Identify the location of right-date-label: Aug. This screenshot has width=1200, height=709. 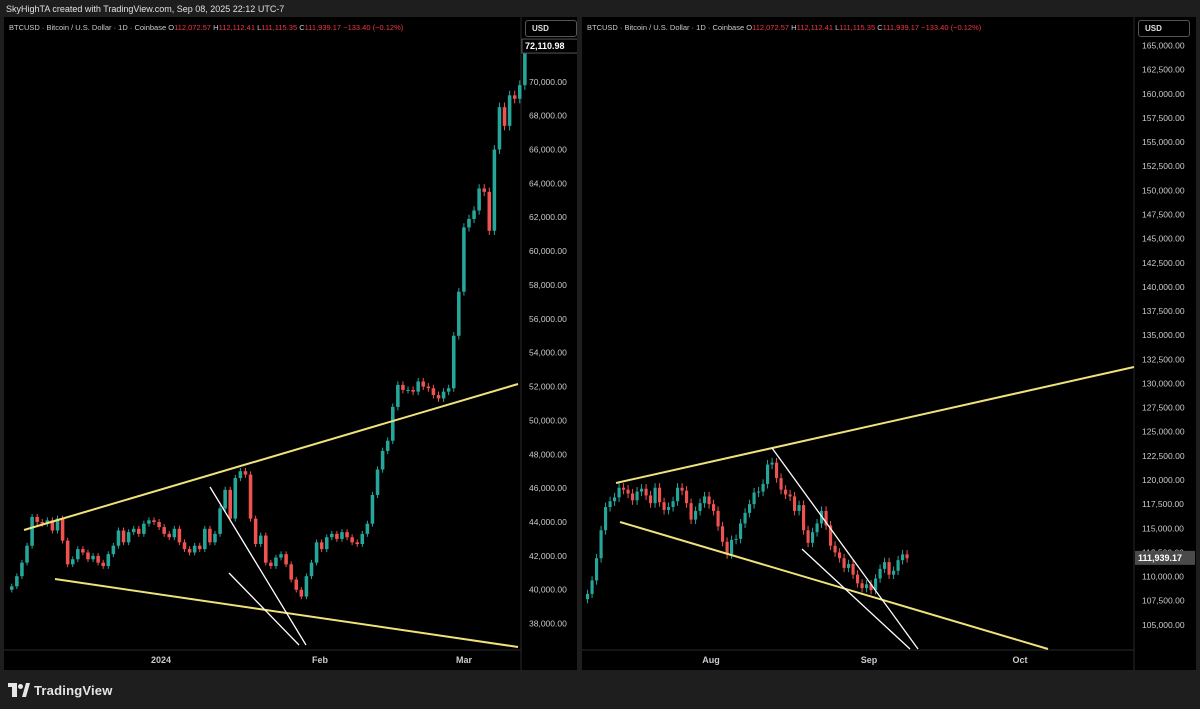
(711, 660).